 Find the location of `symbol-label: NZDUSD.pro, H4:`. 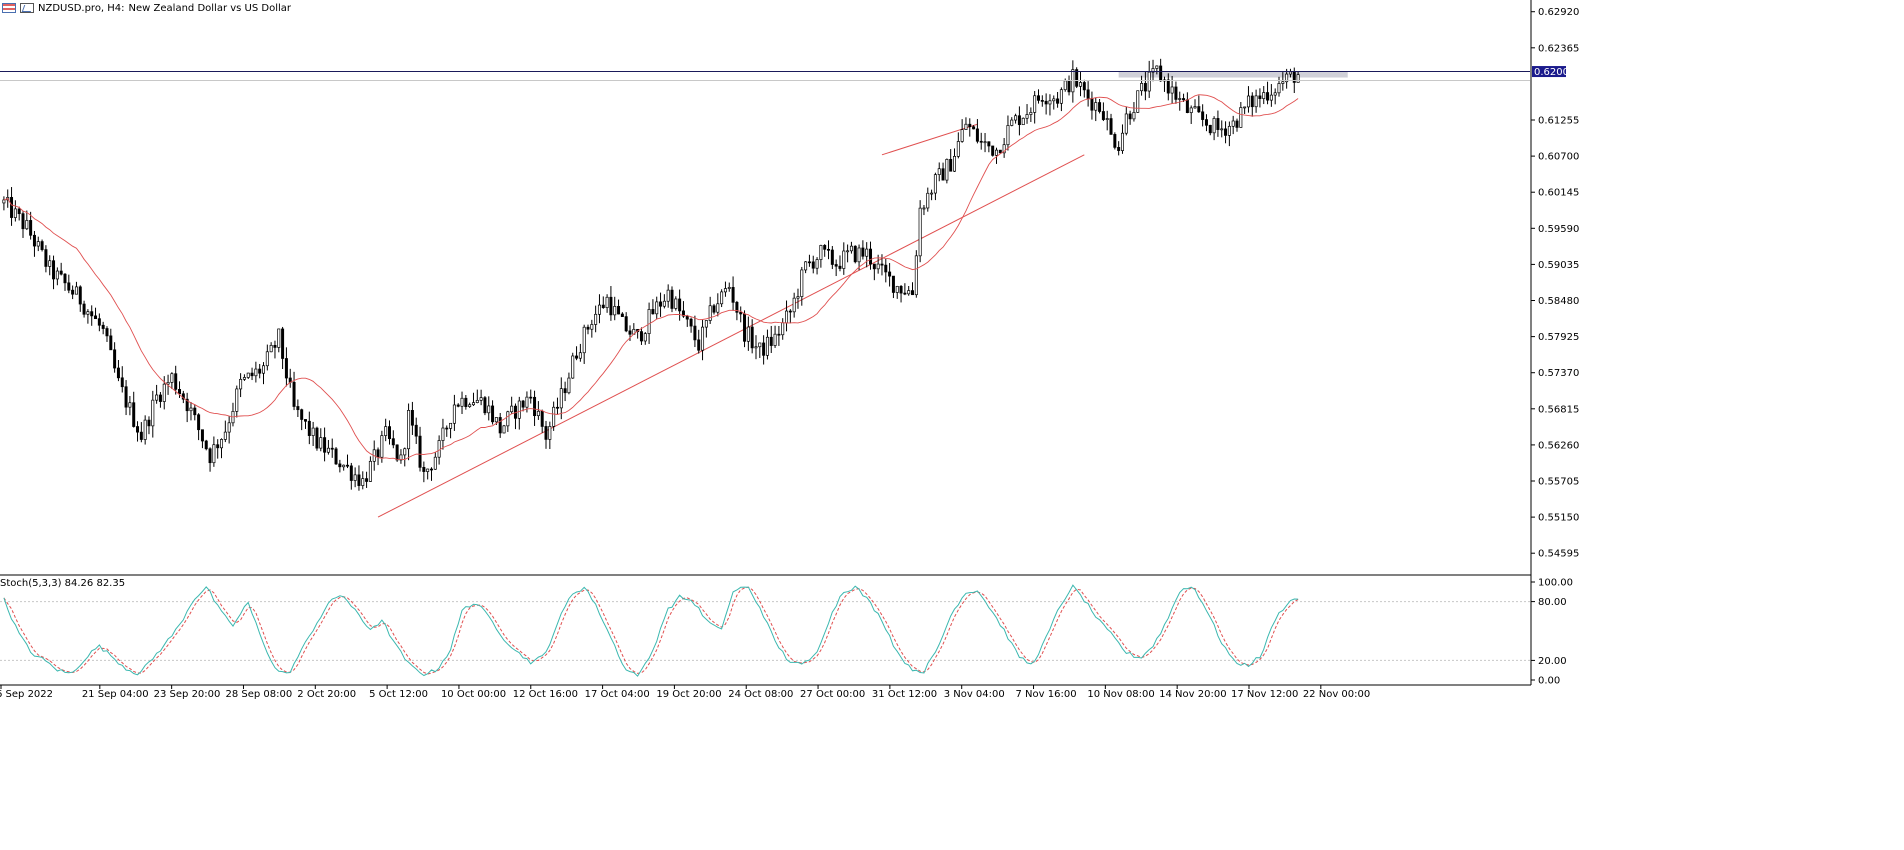

symbol-label: NZDUSD.pro, H4: is located at coordinates (81, 8).